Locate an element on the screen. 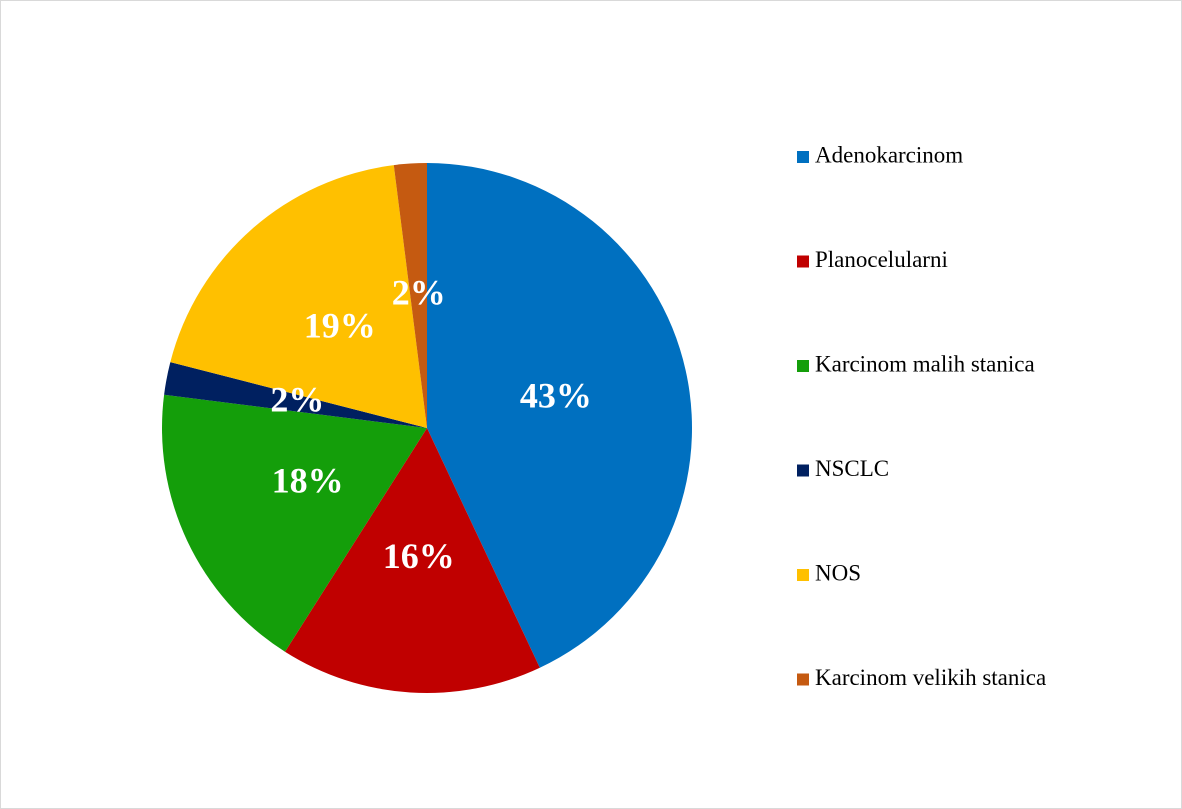  legend-label: NSCLC is located at coordinates (852, 468).